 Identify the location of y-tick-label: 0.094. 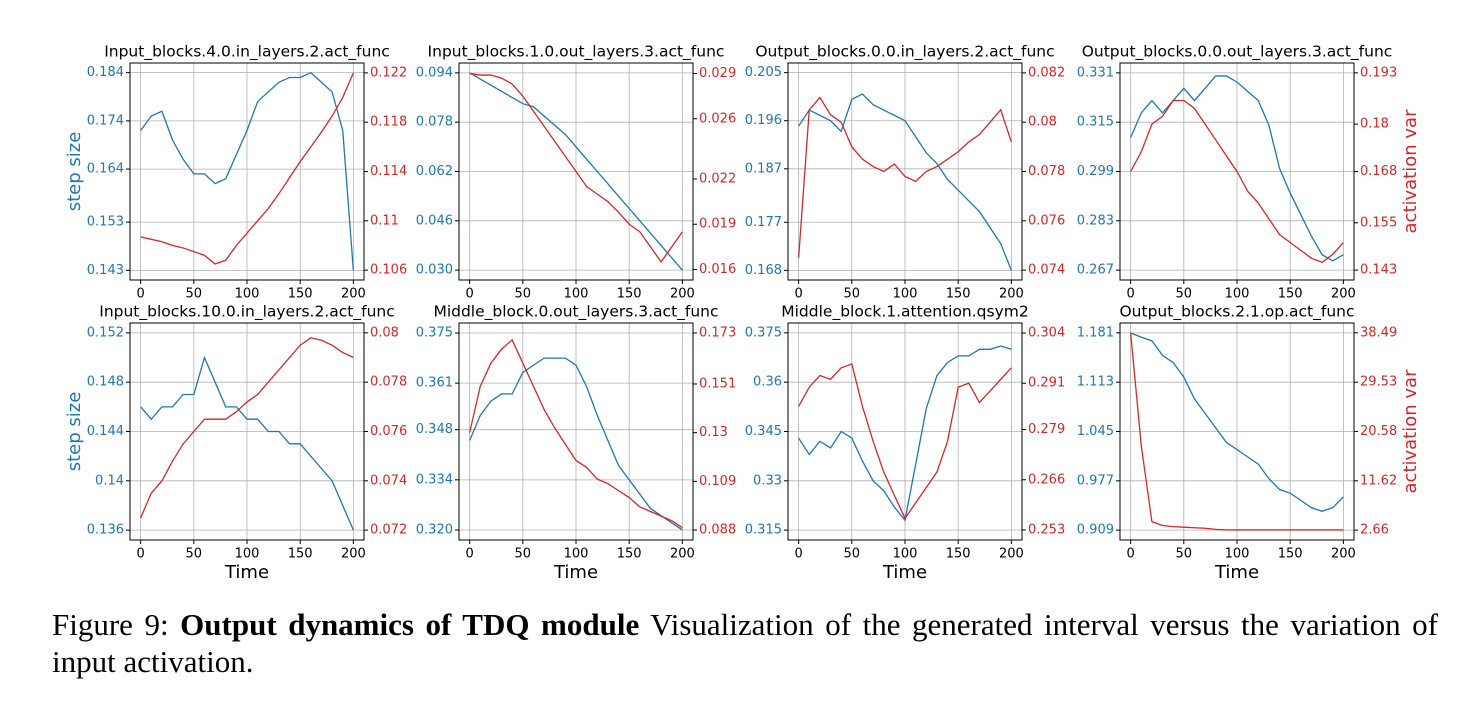
(434, 72).